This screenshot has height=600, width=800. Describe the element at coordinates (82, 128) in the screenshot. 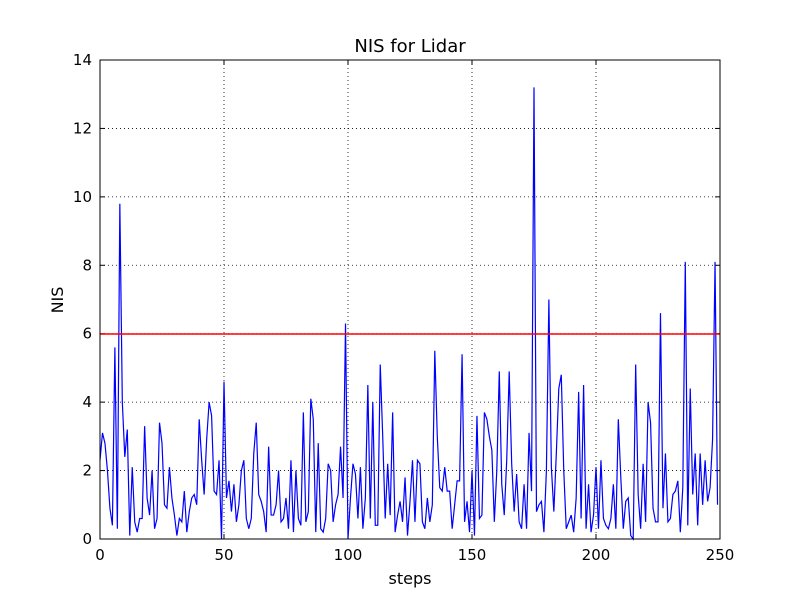

I see `y-tick-label: 12` at that location.